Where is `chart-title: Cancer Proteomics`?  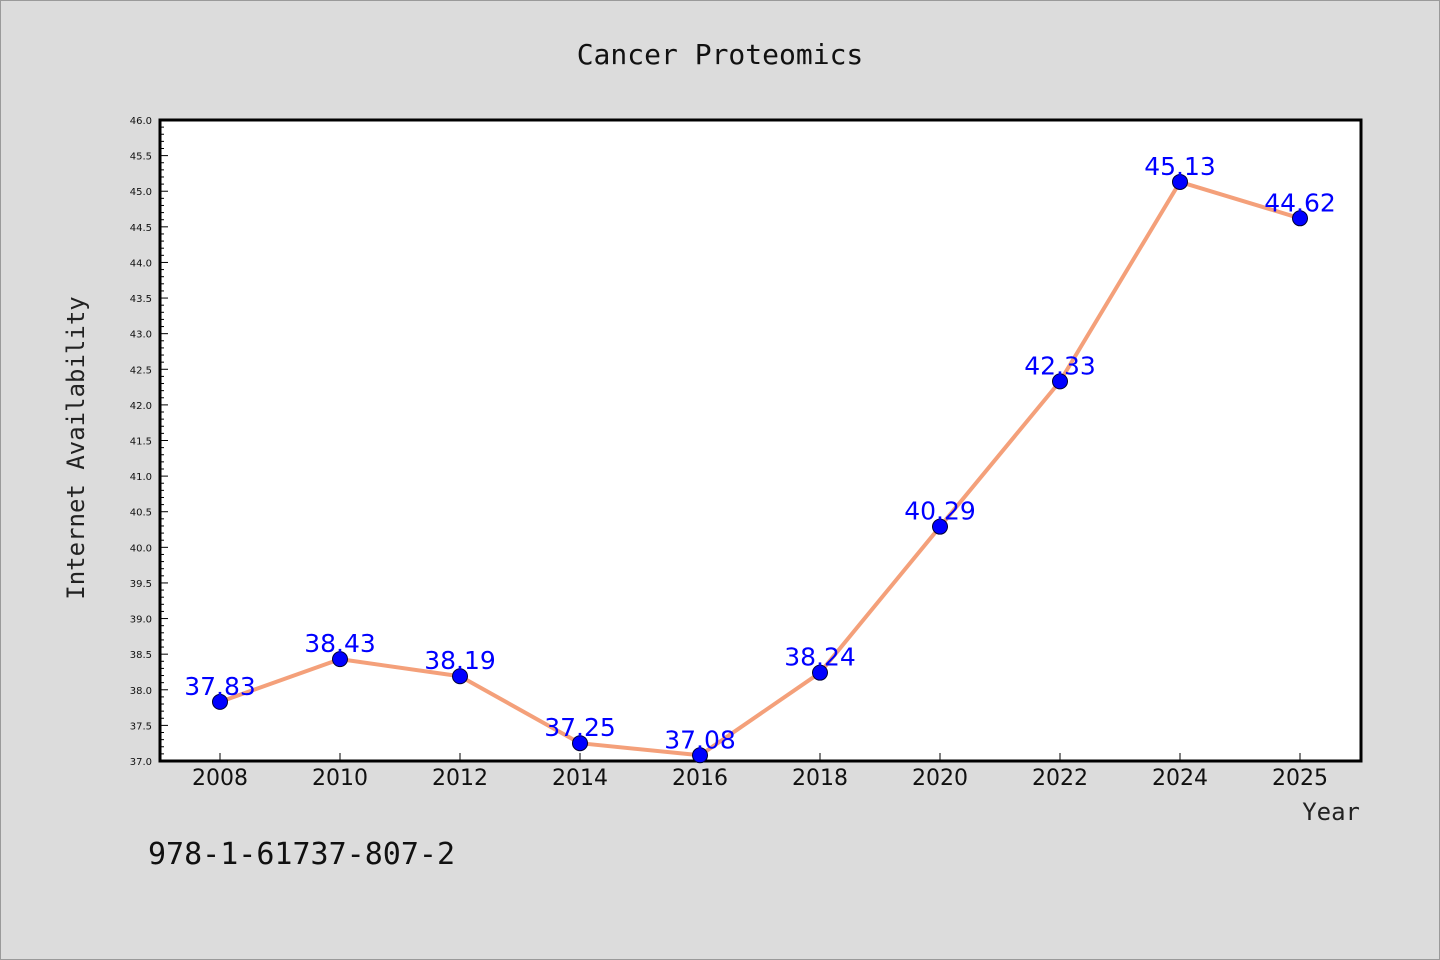 chart-title: Cancer Proteomics is located at coordinates (720, 54).